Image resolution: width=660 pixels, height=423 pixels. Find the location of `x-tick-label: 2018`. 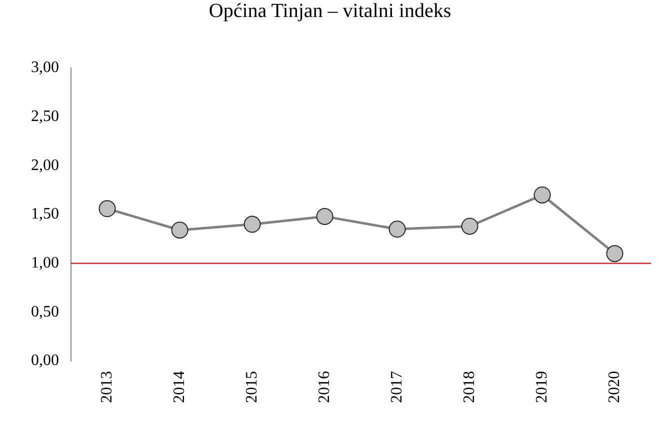

x-tick-label: 2018 is located at coordinates (469, 387).